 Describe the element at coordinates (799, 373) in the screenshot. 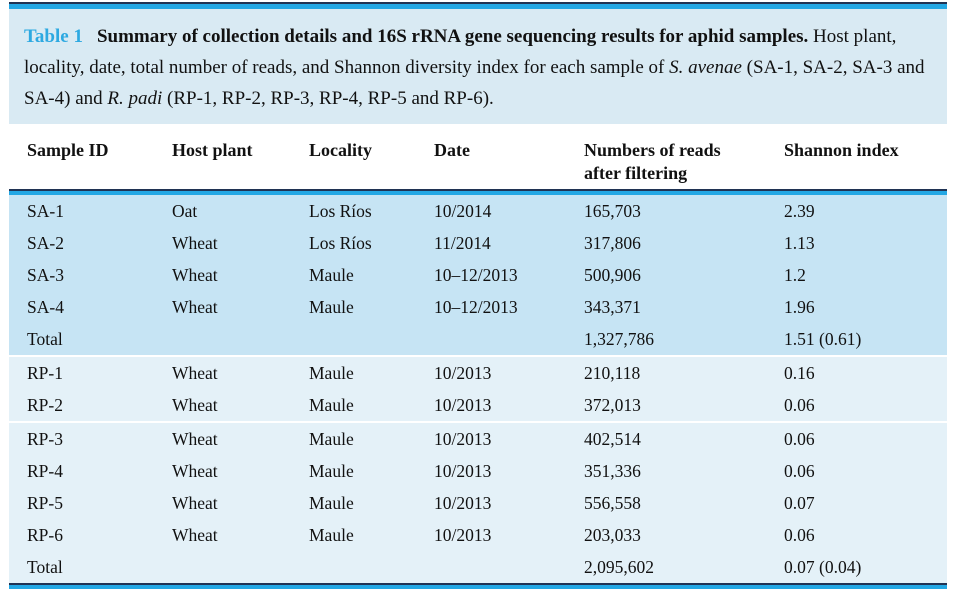

I see `table-cell: 0.16` at that location.